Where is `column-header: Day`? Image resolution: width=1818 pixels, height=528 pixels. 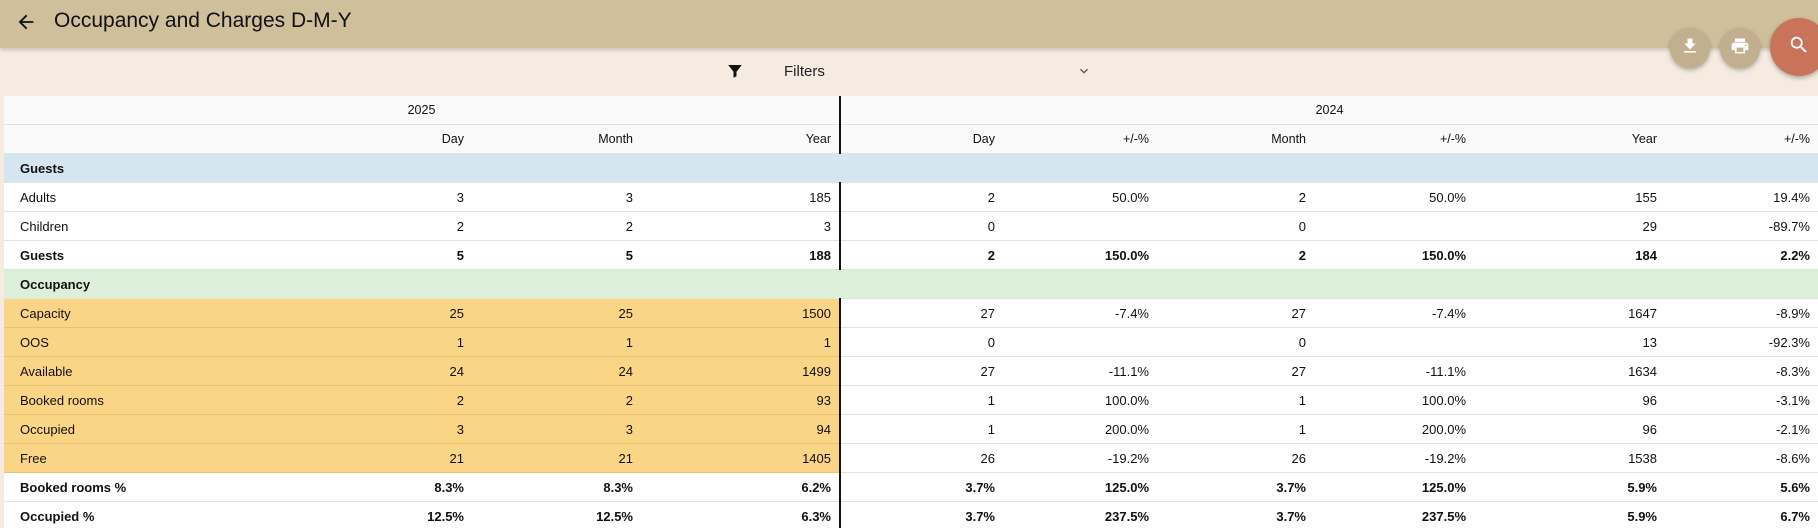
column-header: Day is located at coordinates (388, 139).